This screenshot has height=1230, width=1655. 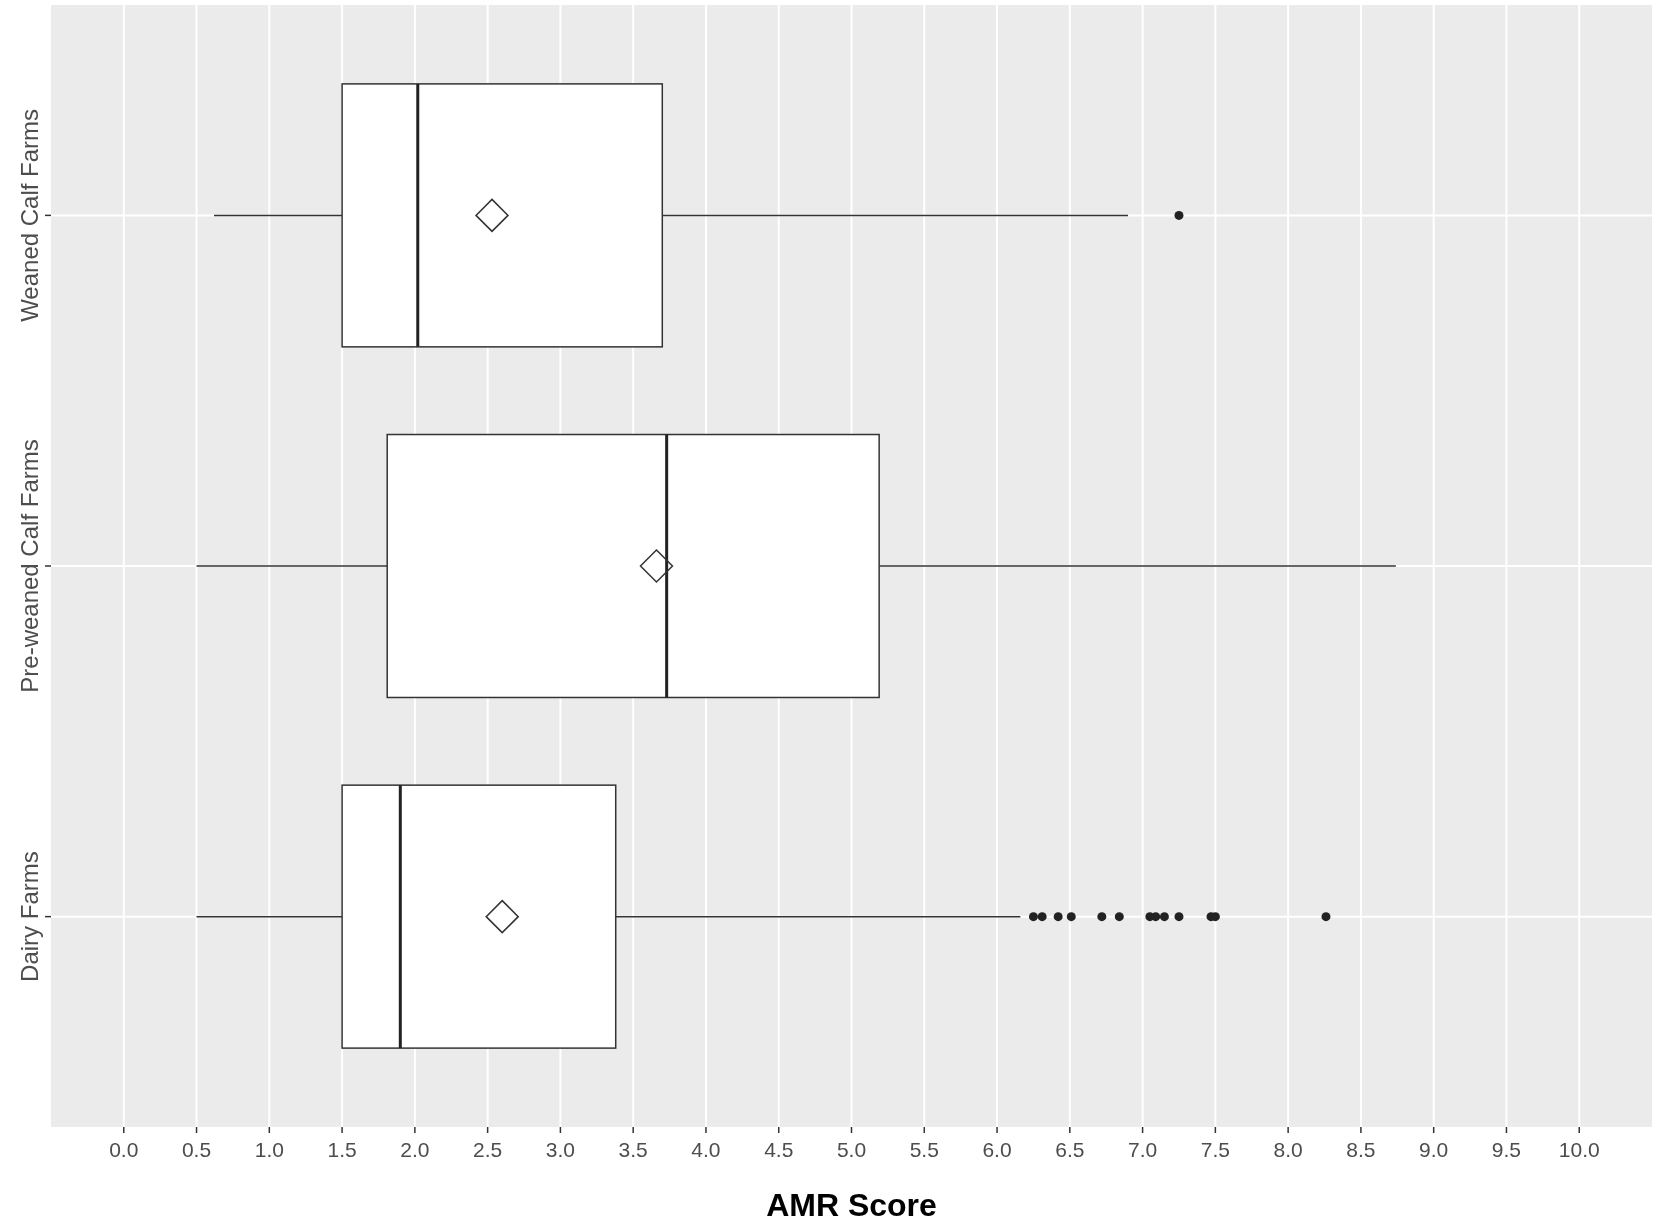 What do you see at coordinates (1361, 1149) in the screenshot?
I see `x-tick-label: 8.5` at bounding box center [1361, 1149].